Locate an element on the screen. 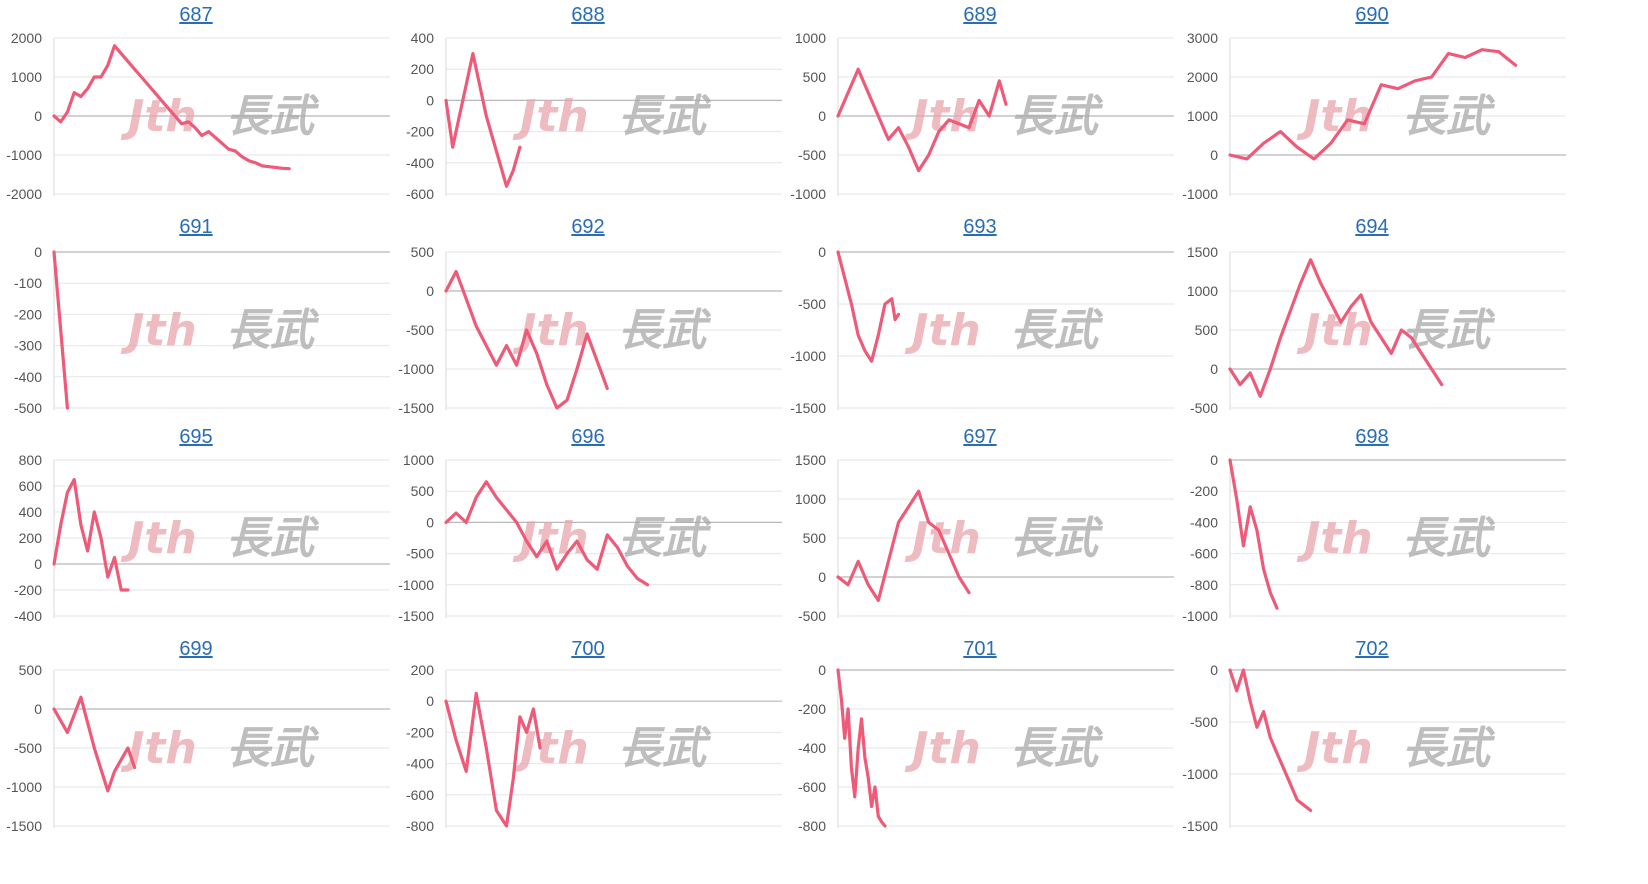 This screenshot has height=884, width=1648. chart-panel-699: 699 500 0 -500 -1000 -1500 Jth 長武 is located at coordinates (196, 759).